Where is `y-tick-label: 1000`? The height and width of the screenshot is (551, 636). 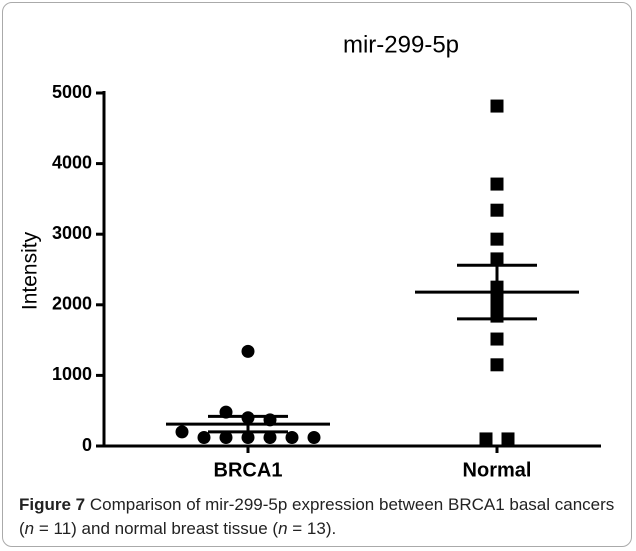
y-tick-label: 1000 is located at coordinates (72, 374).